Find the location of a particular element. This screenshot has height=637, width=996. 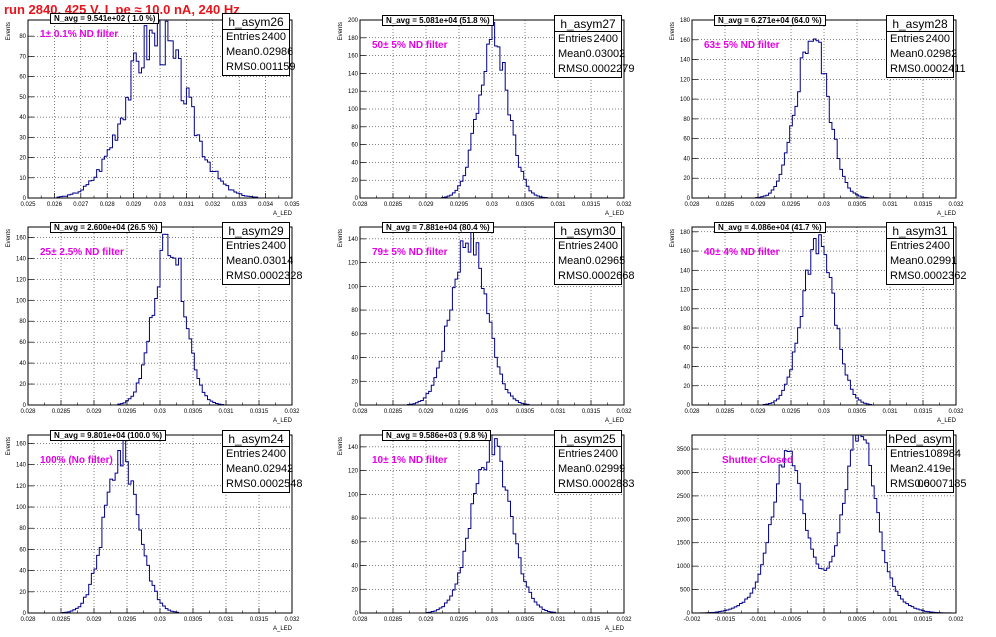

x-tick-label: 0.031 is located at coordinates (226, 620).